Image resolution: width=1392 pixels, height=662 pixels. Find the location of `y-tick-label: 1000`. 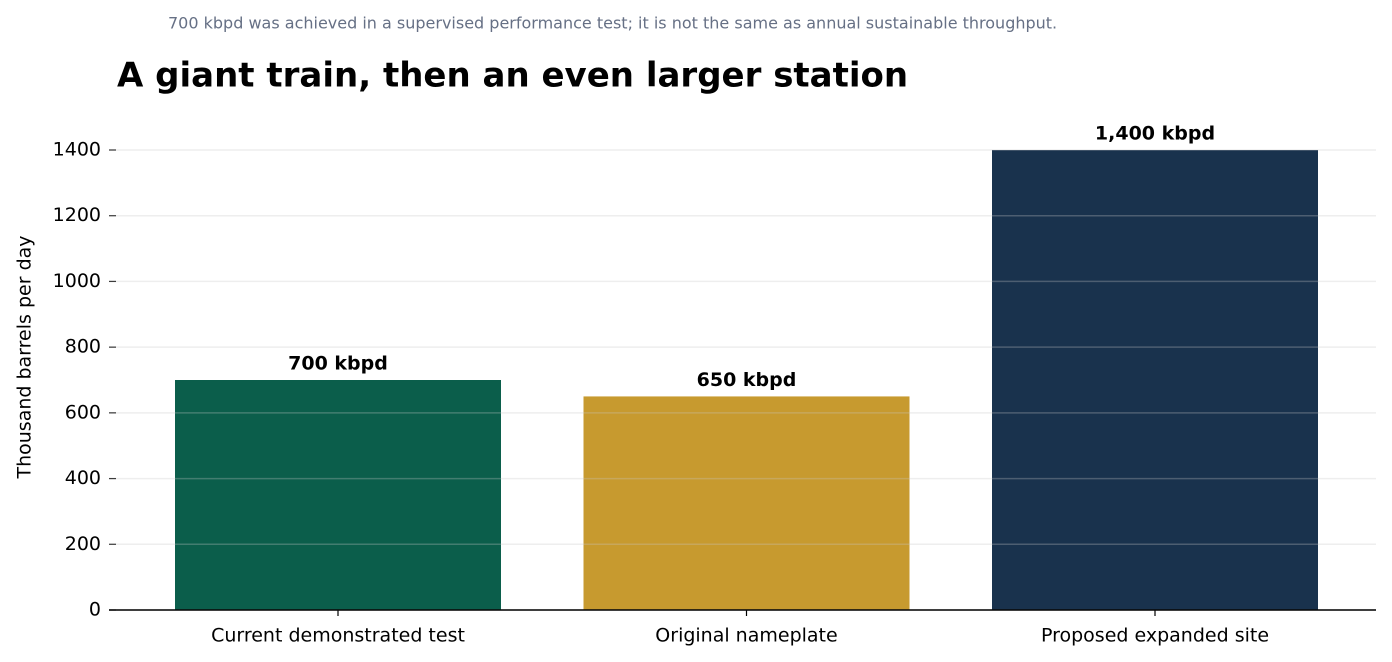

y-tick-label: 1000 is located at coordinates (77, 281).